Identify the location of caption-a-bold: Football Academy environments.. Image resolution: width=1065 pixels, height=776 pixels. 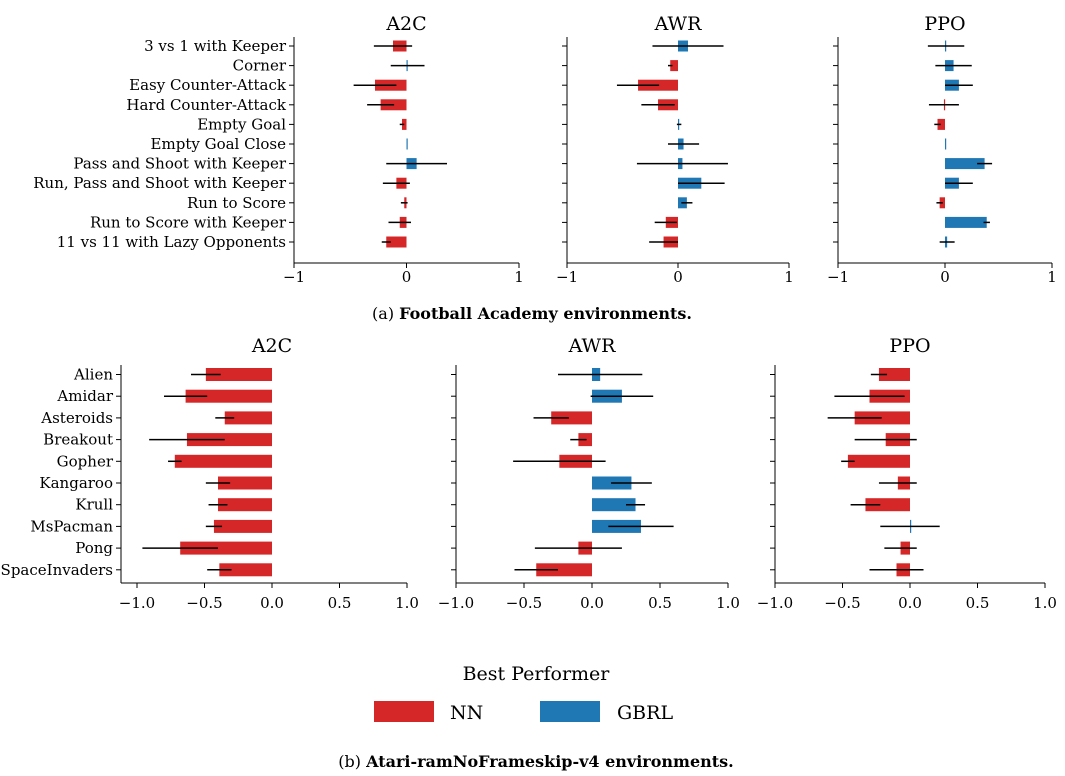
(545, 313).